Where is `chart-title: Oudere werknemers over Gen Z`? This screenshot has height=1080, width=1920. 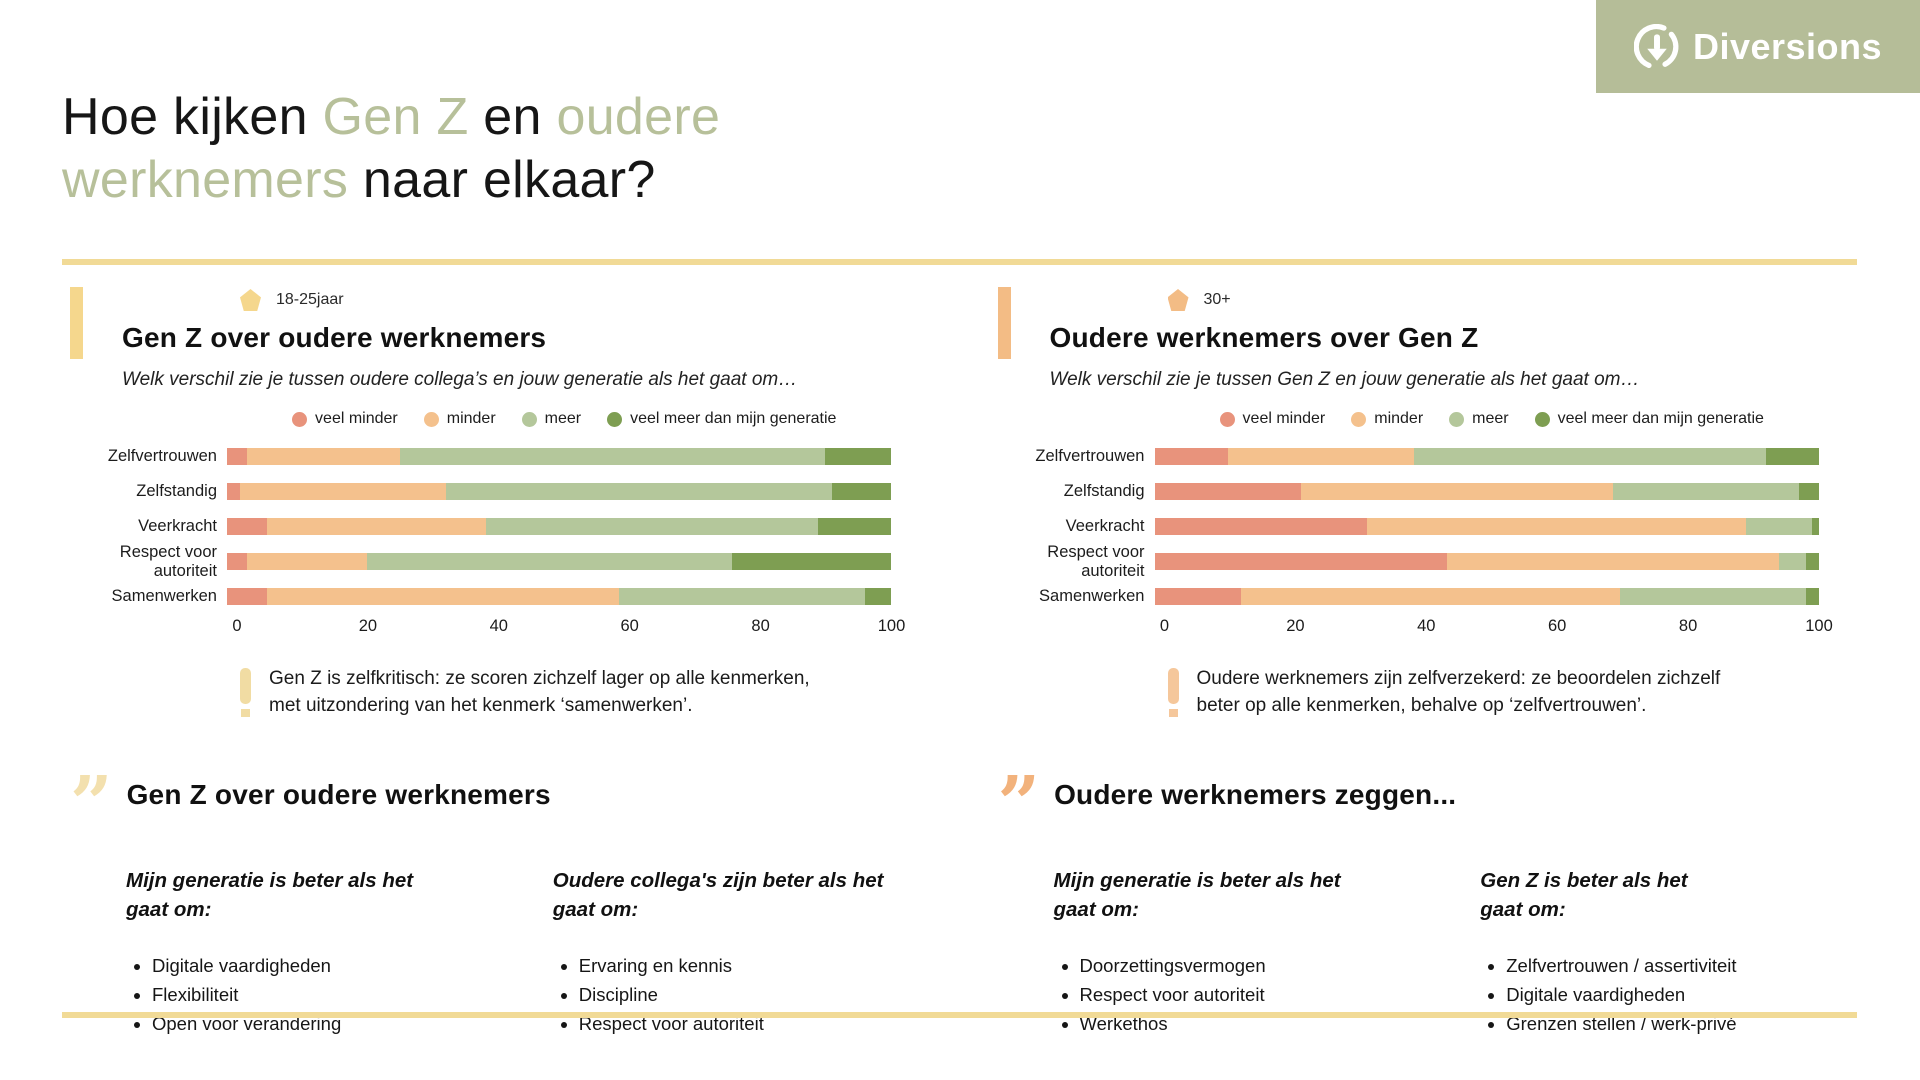 chart-title: Oudere werknemers over Gen Z is located at coordinates (1264, 337).